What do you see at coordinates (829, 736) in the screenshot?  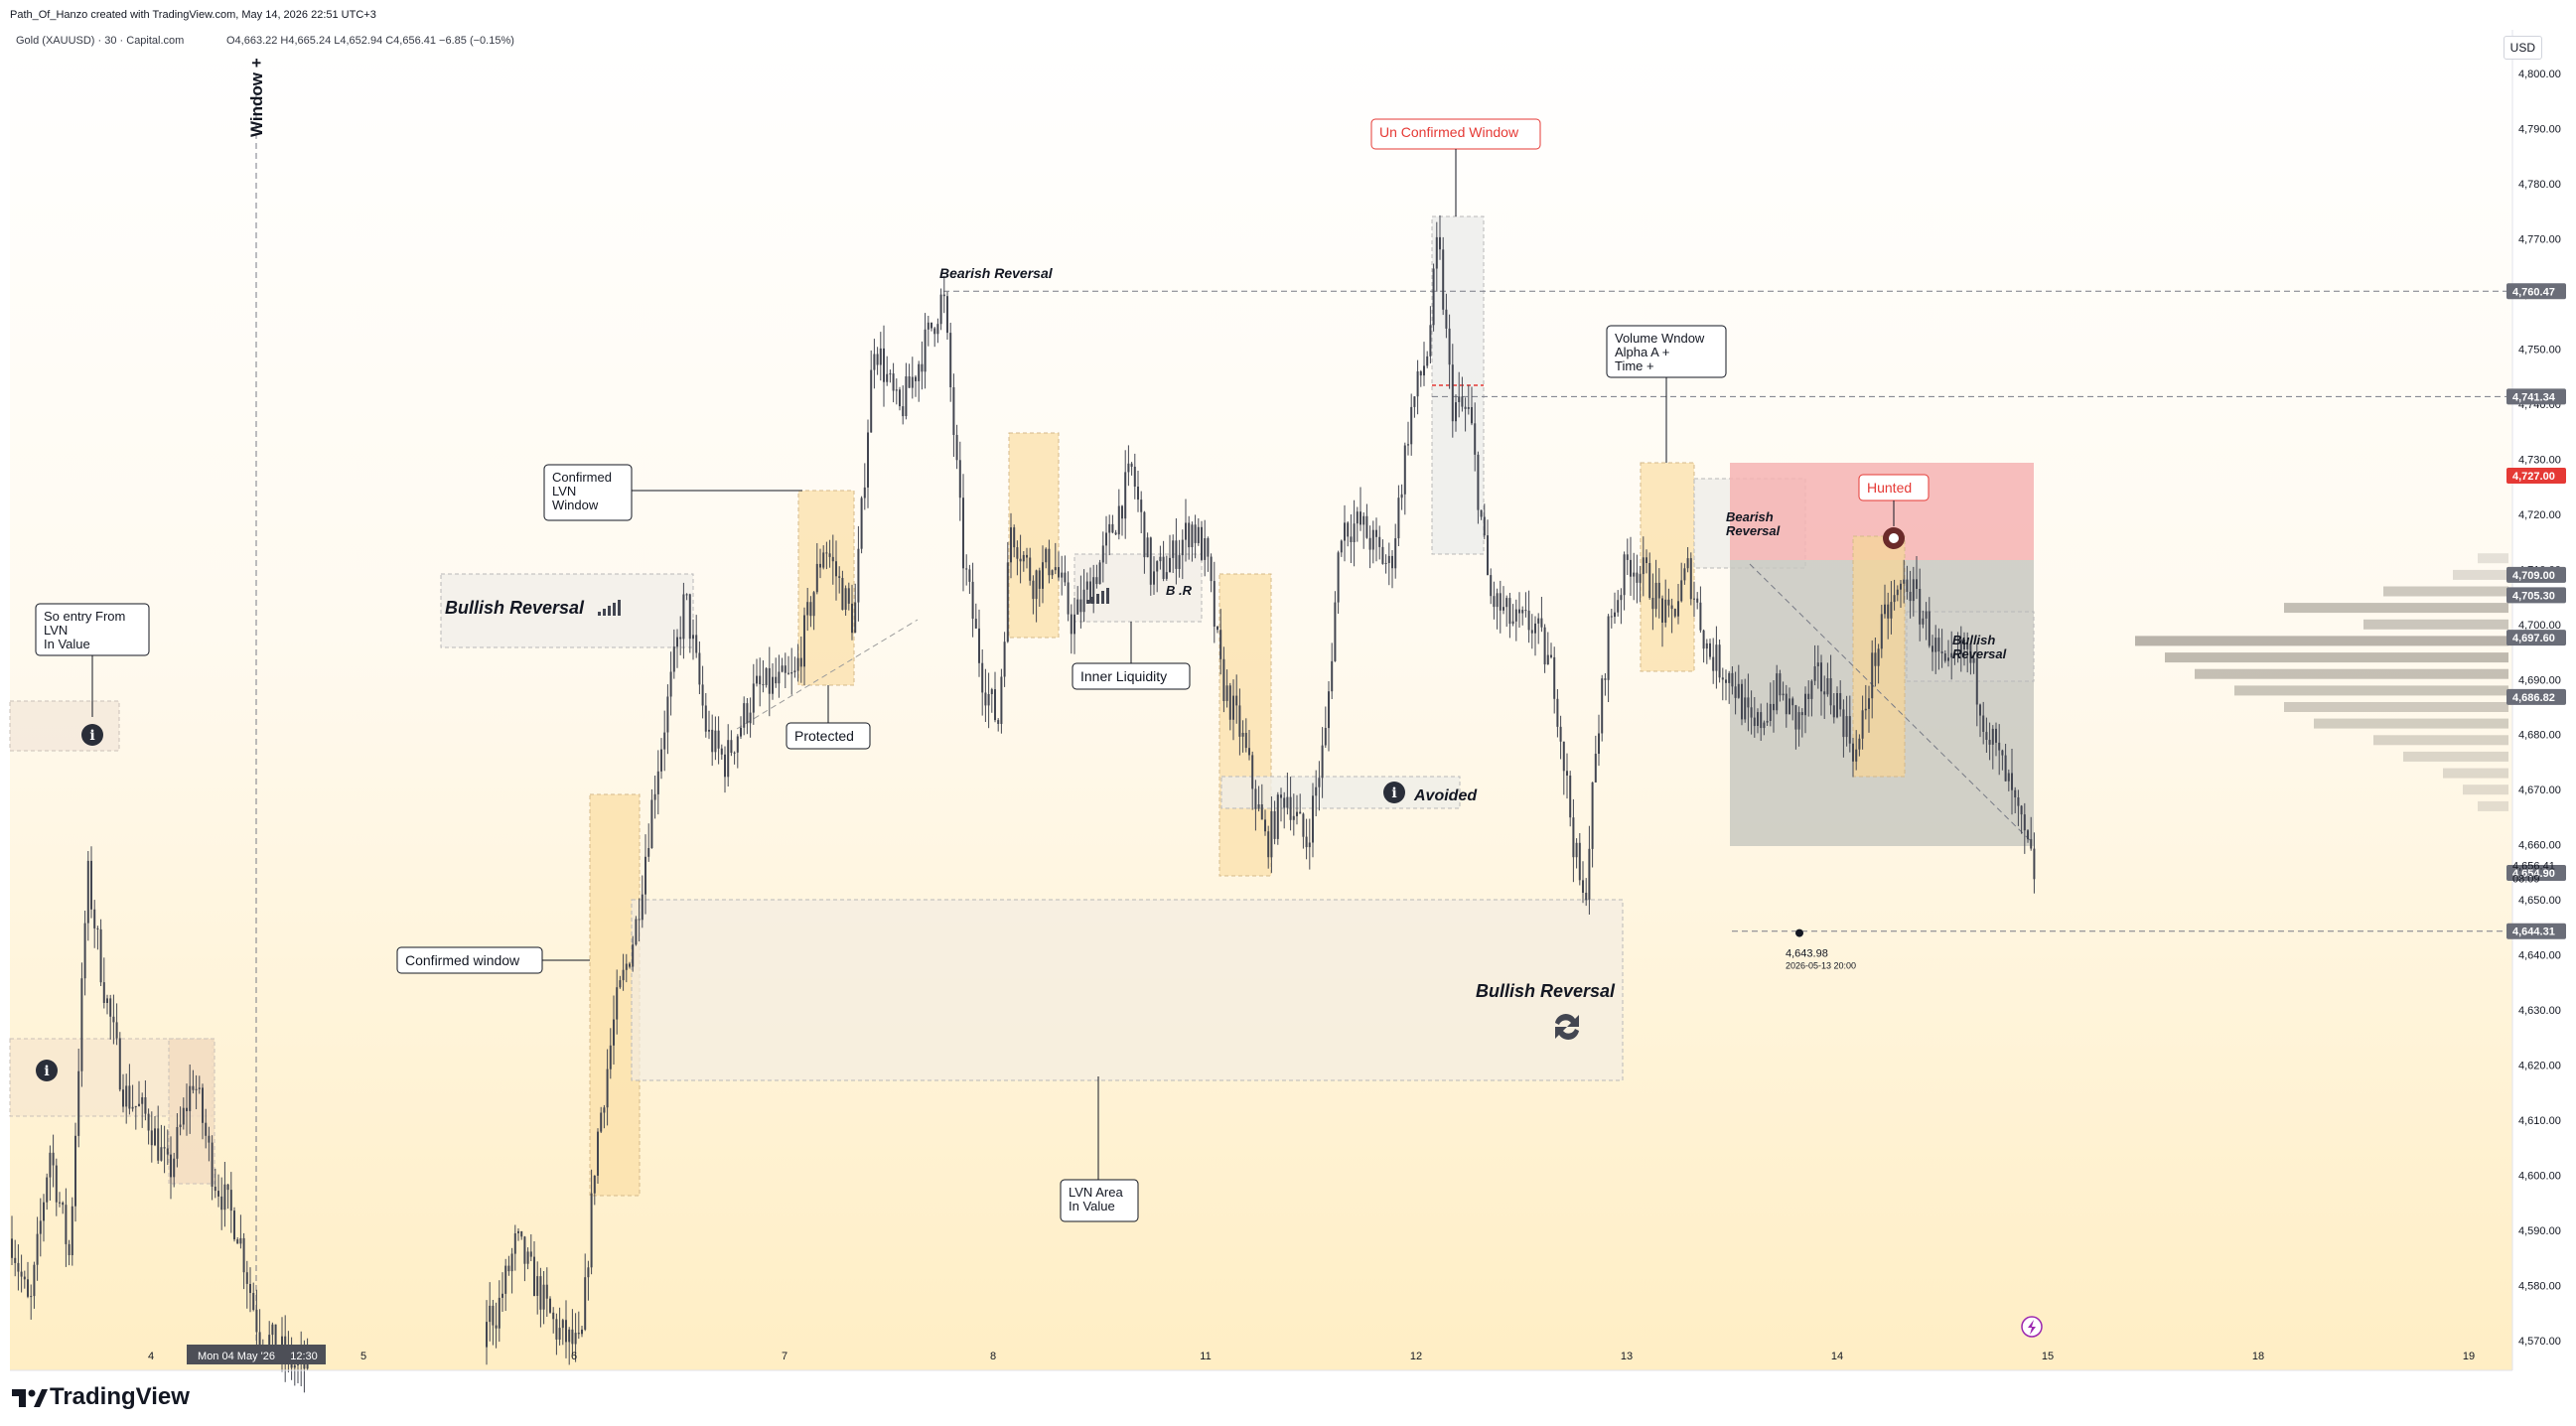 I see `protected-label: Protected` at bounding box center [829, 736].